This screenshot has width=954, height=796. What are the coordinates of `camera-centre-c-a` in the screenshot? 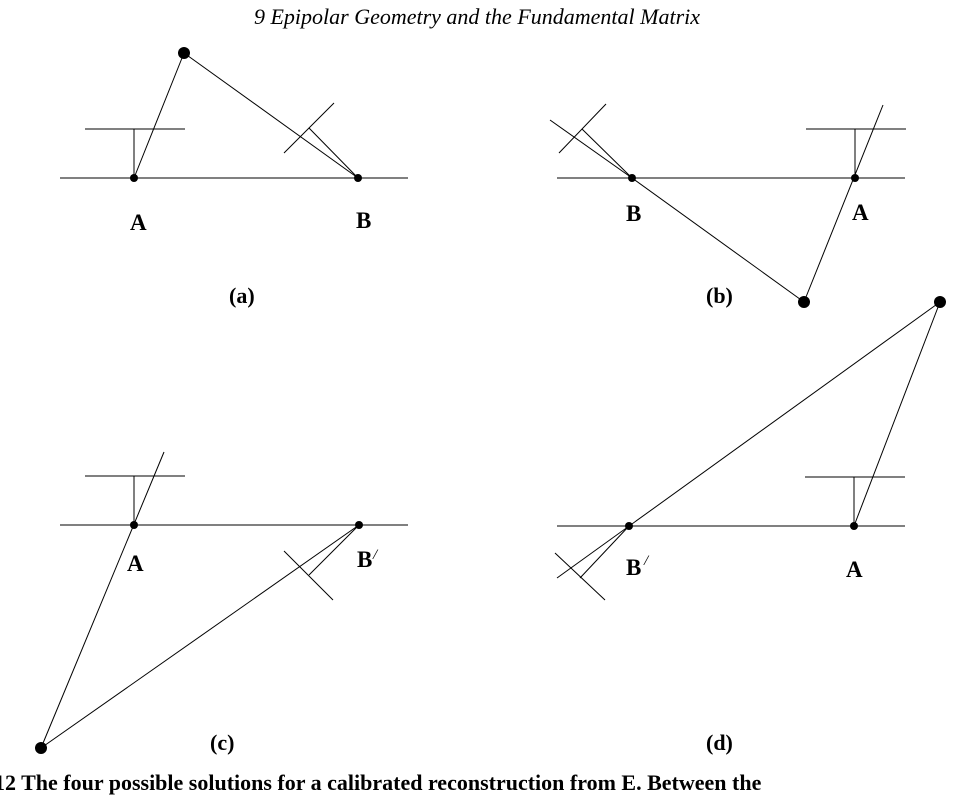 It's located at (134, 525).